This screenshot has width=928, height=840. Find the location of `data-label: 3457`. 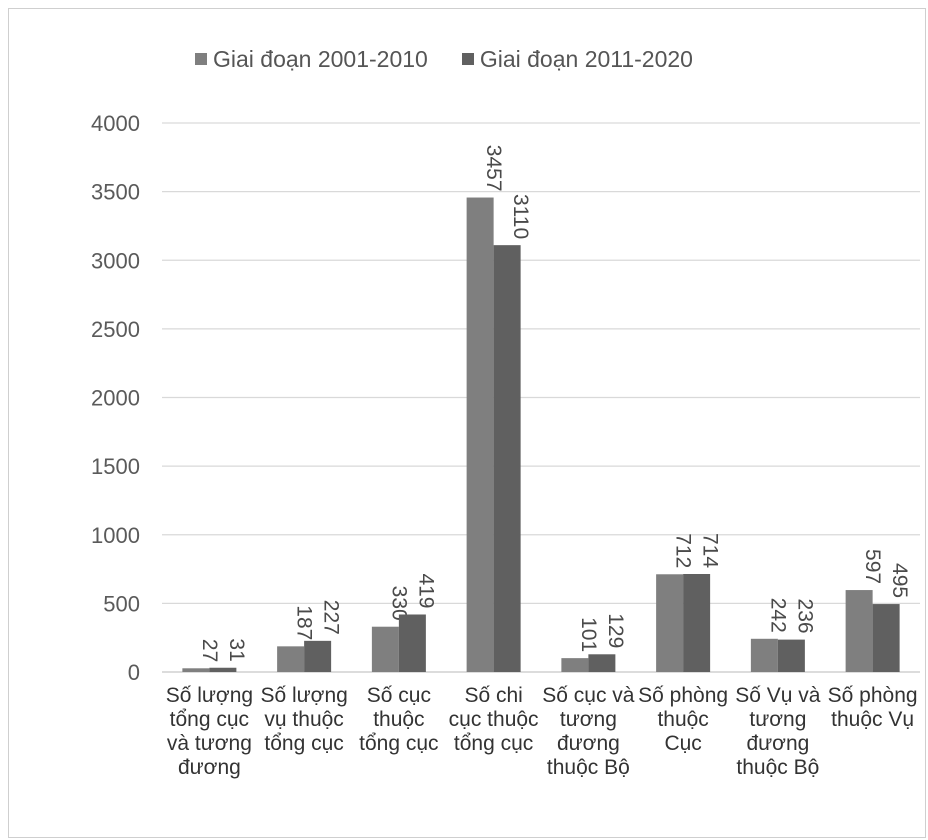

data-label: 3457 is located at coordinates (493, 168).